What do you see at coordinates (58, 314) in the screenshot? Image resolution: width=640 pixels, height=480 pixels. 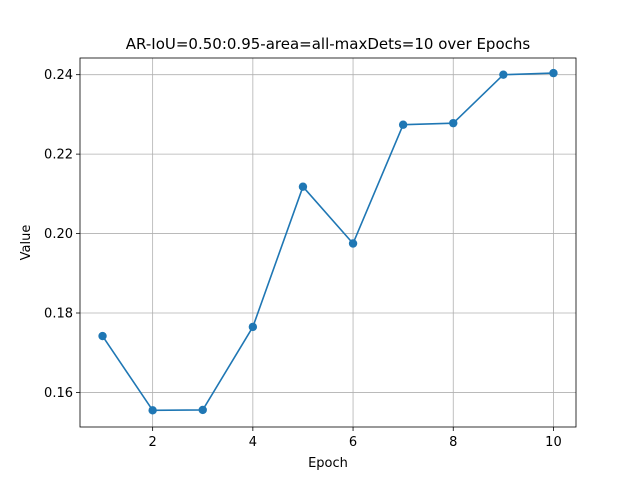 I see `y-tick-label: 0.18` at bounding box center [58, 314].